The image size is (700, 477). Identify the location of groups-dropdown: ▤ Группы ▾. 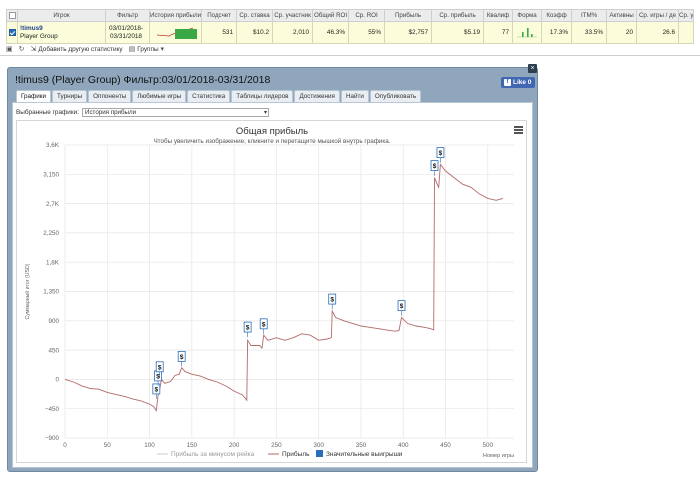
(147, 49).